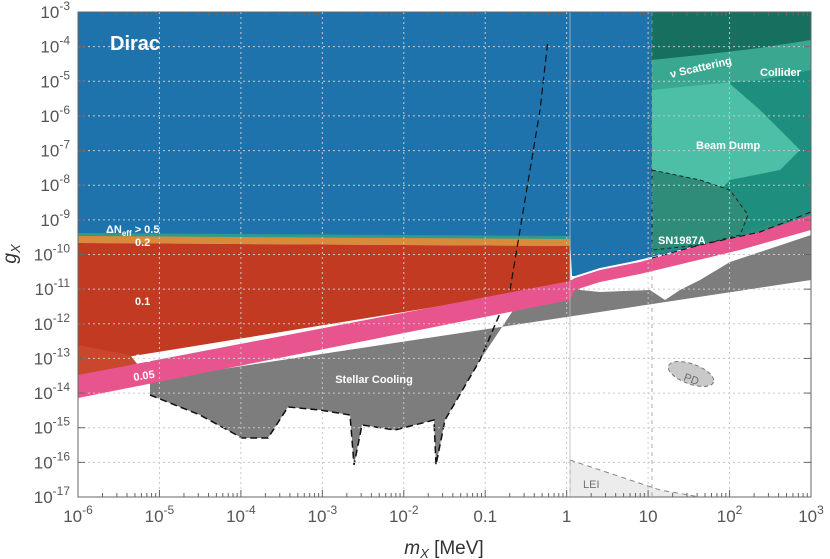 This screenshot has width=830, height=559. I want to click on y-tick-label: 10⁻¹³, so click(52, 356).